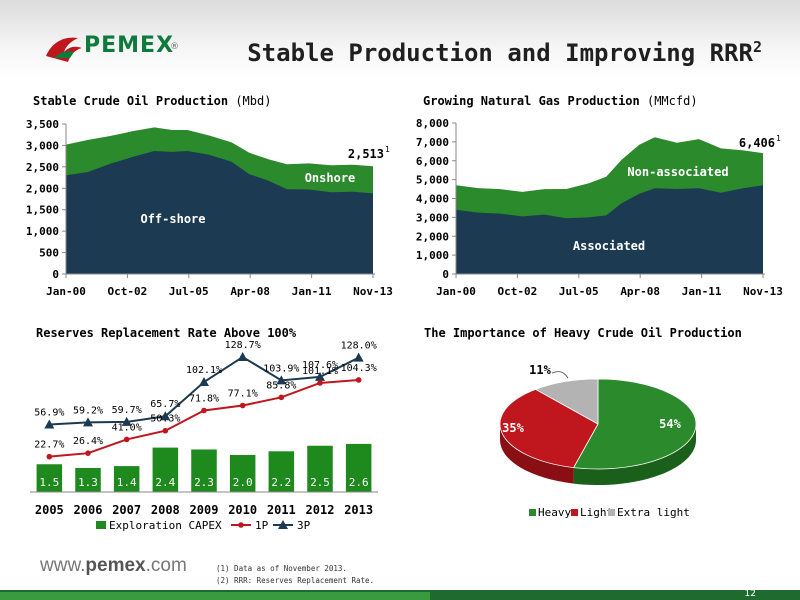  Describe the element at coordinates (204, 482) in the screenshot. I see `capex-bar-label: 2.3` at that location.